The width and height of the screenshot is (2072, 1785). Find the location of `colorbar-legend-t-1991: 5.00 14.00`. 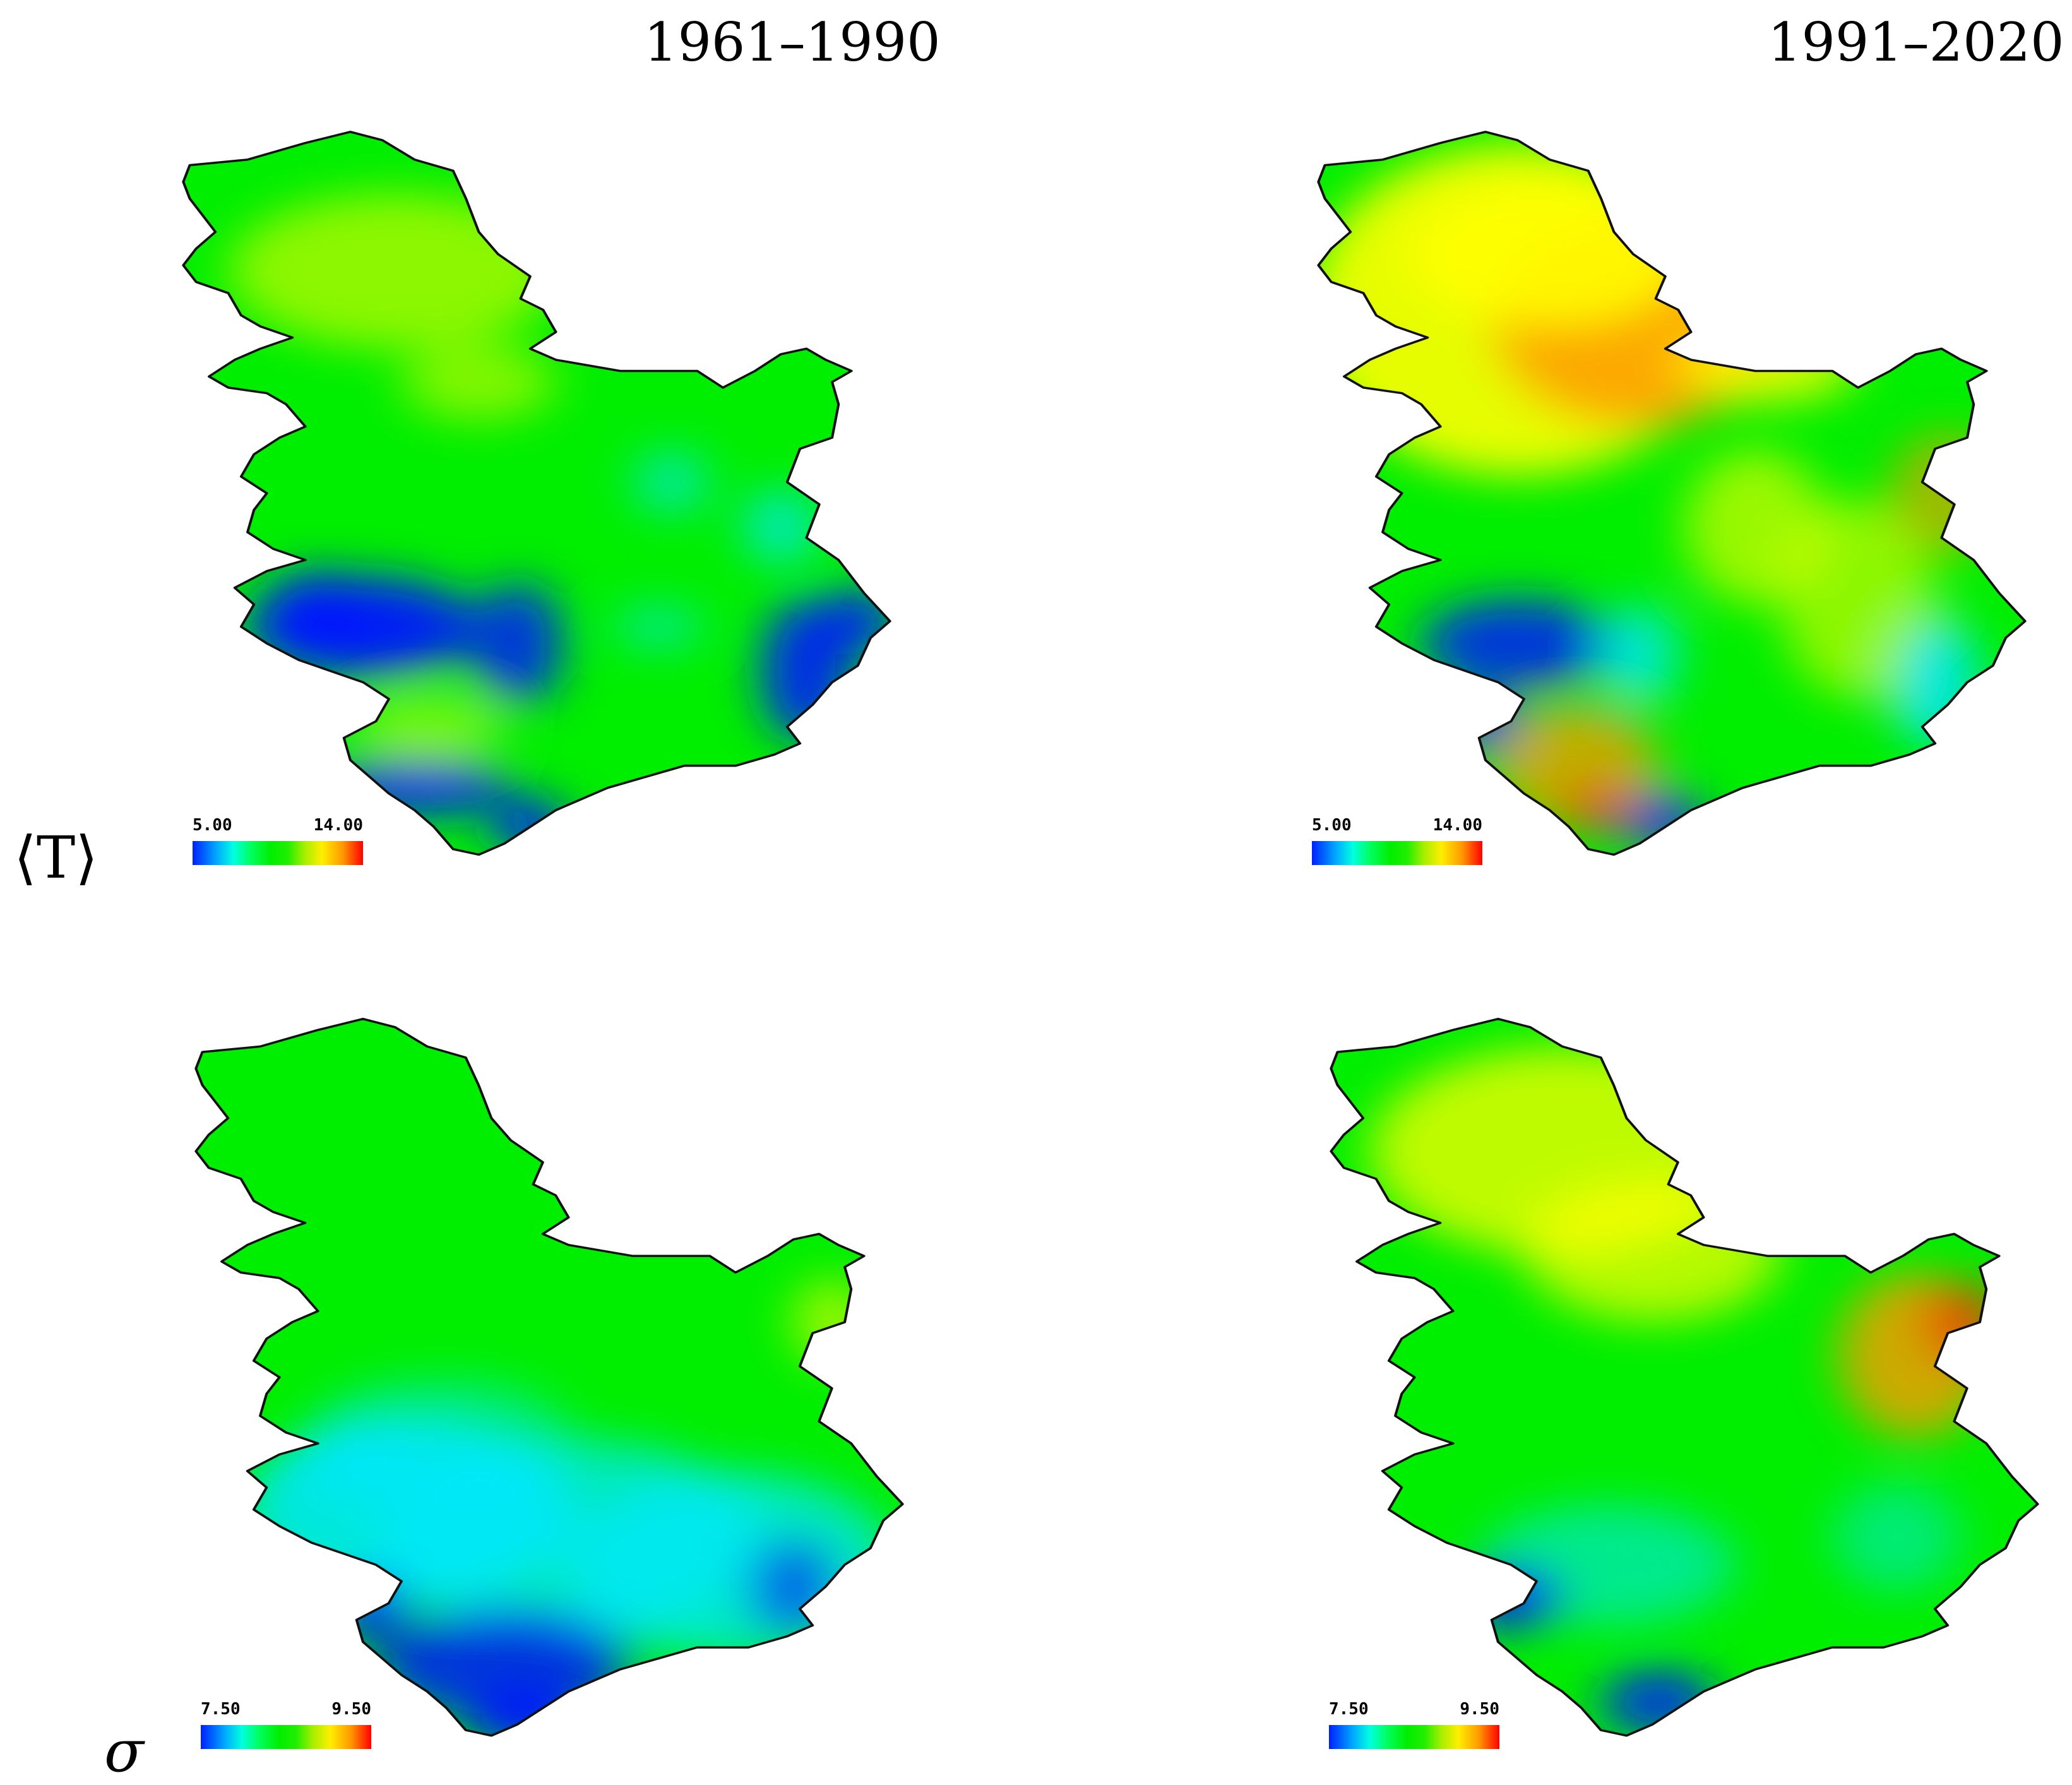

colorbar-legend-t-1991: 5.00 14.00 is located at coordinates (1397, 841).